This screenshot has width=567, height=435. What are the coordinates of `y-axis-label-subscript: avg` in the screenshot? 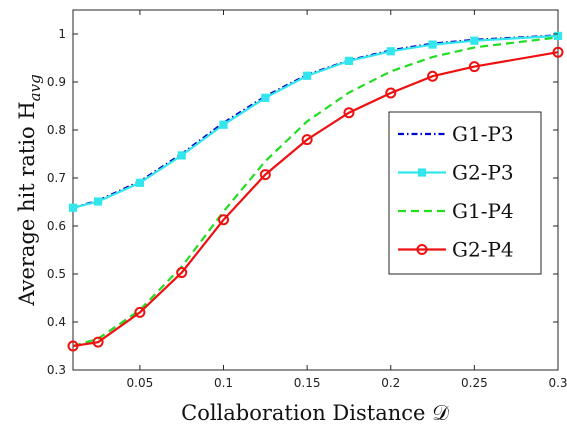 It's located at (35, 87).